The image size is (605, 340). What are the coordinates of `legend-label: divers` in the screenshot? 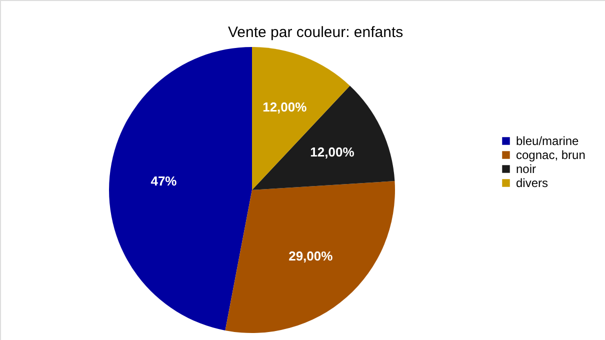 It's located at (532, 183).